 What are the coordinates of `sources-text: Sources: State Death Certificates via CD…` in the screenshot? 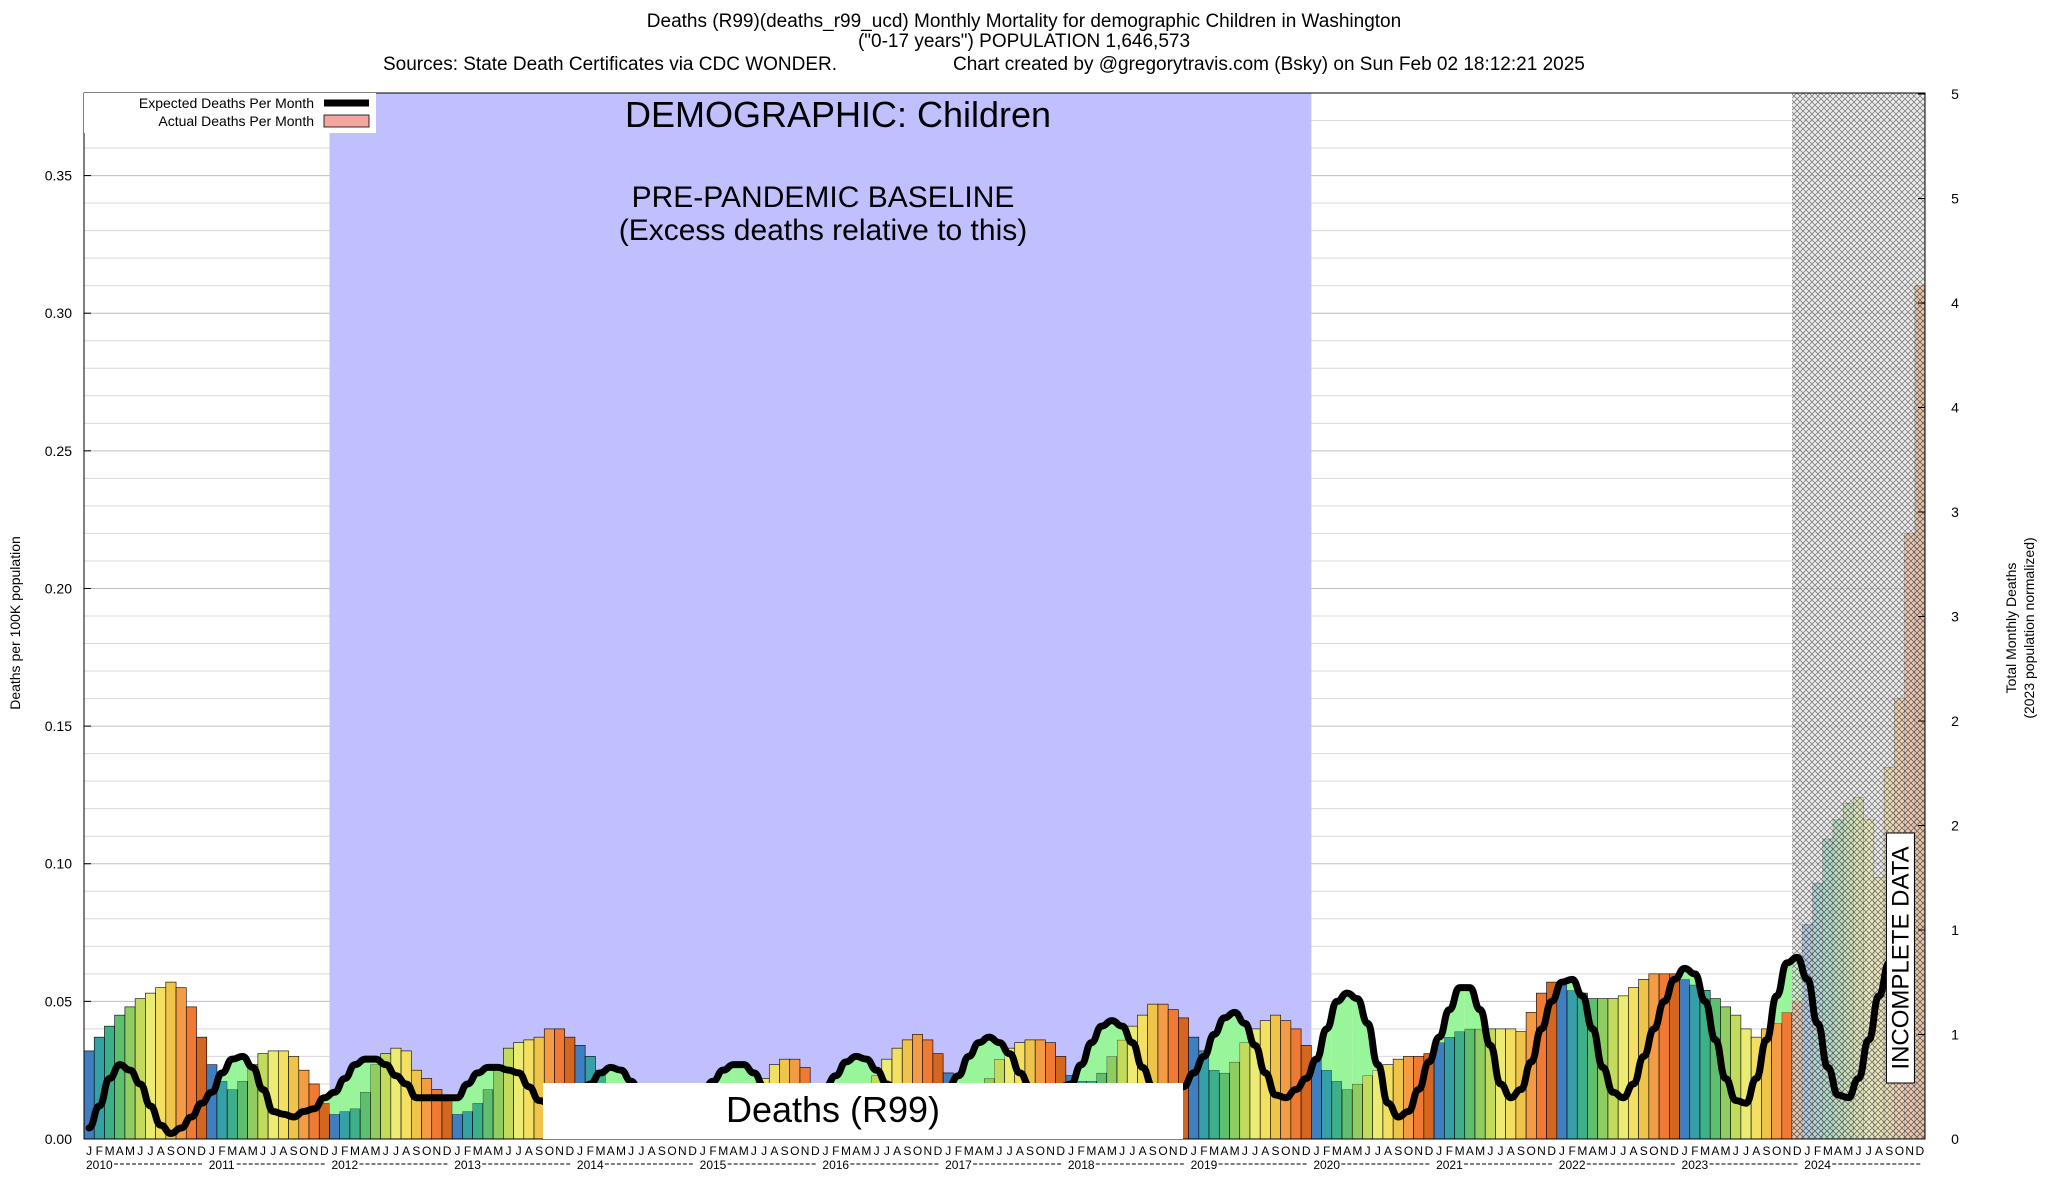 It's located at (610, 64).